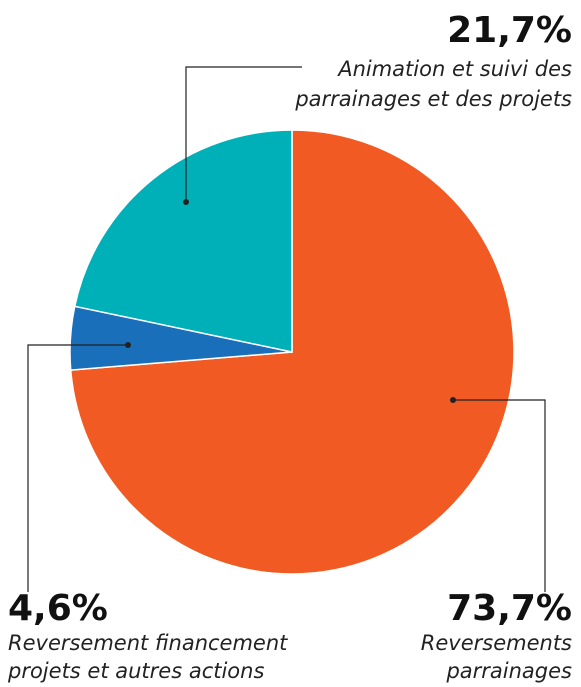  I want to click on value-label: 21,7%, so click(509, 30).